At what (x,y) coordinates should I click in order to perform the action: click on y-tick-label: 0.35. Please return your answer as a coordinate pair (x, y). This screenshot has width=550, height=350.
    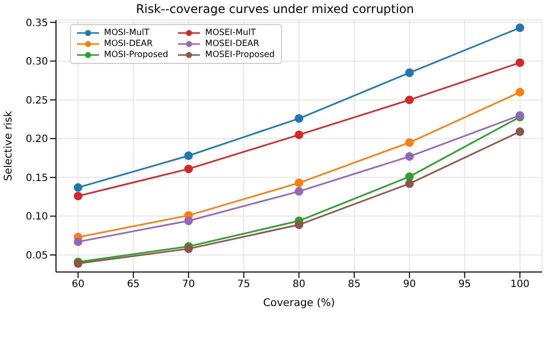
    Looking at the image, I should click on (37, 23).